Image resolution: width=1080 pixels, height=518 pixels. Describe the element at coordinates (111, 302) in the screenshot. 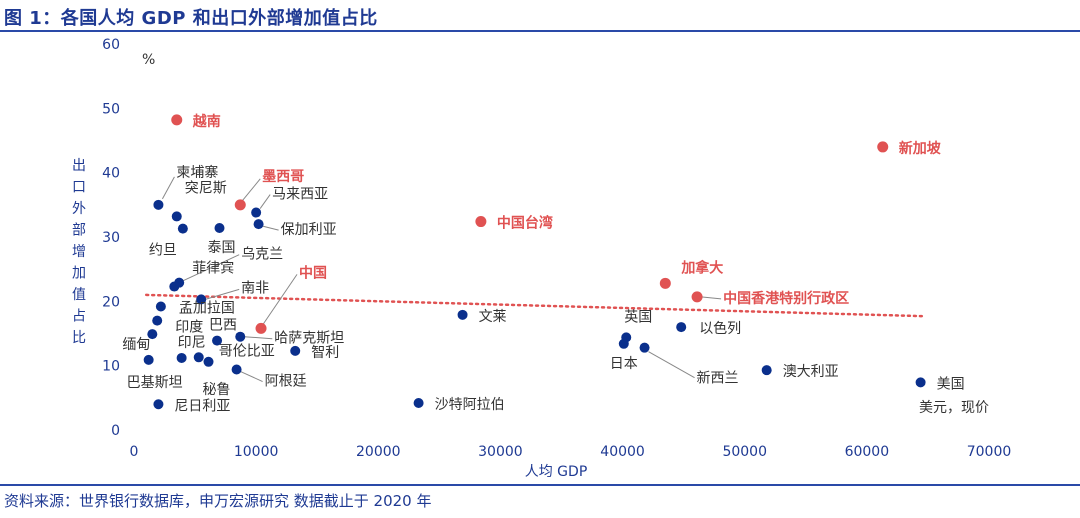

I see `y-tick-label: 20` at that location.